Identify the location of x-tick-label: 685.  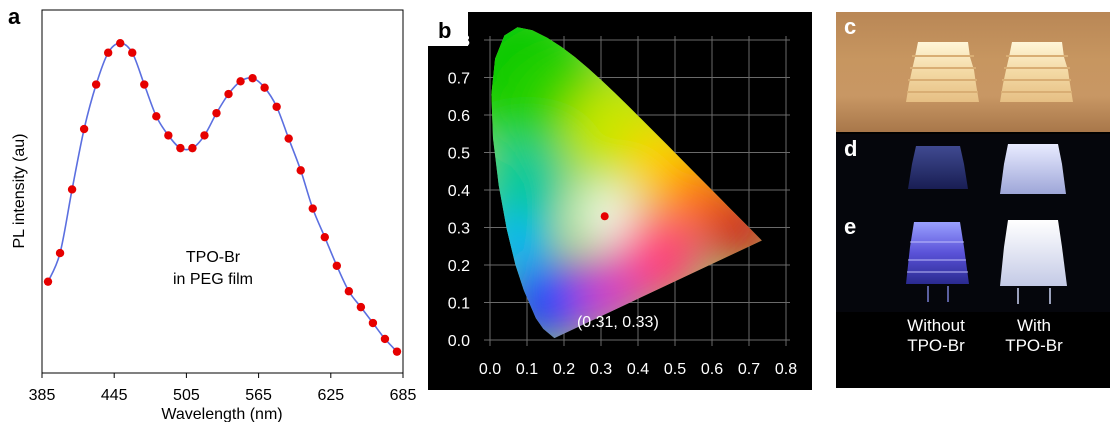
(403, 395).